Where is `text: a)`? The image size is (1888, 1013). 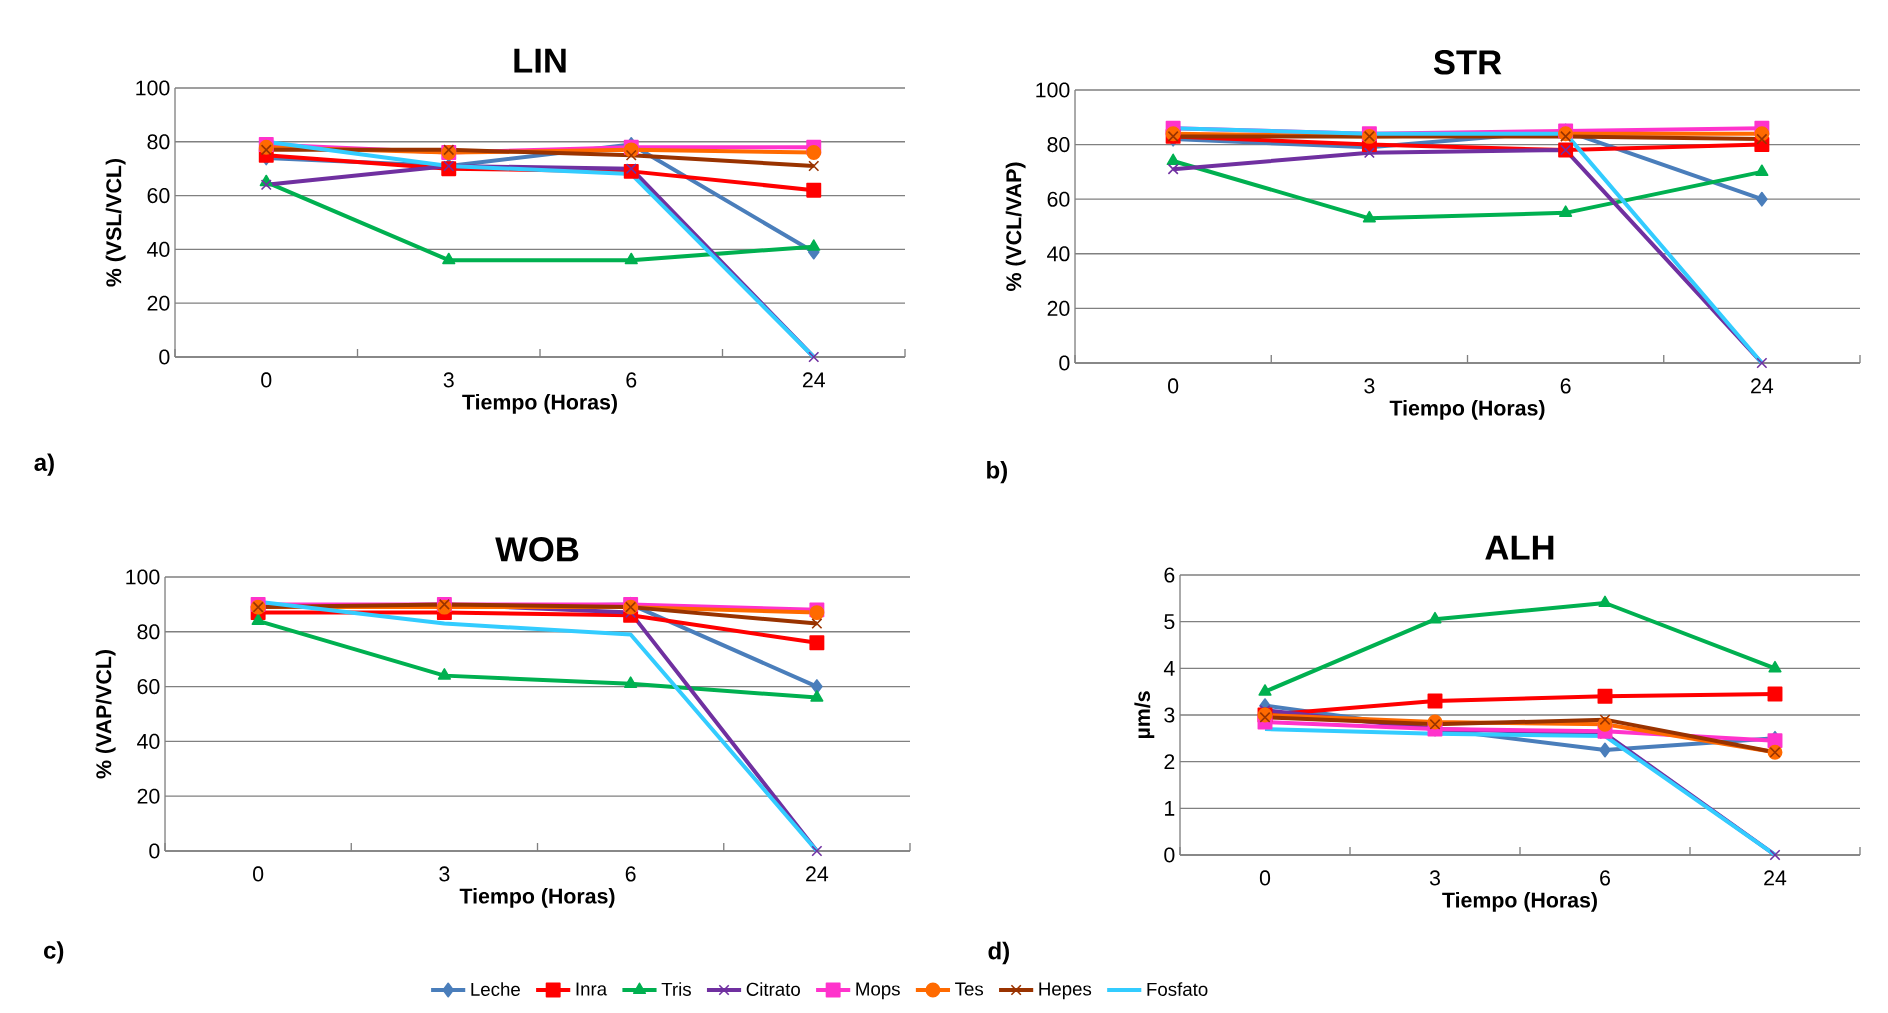 text: a) is located at coordinates (44, 464).